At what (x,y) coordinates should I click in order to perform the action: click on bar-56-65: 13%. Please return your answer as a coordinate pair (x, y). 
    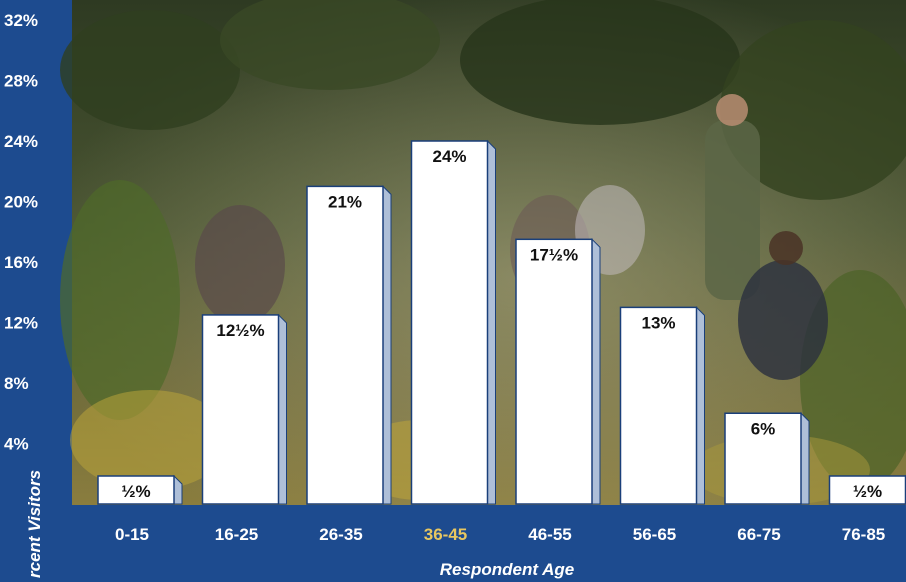
    Looking at the image, I should click on (662, 405).